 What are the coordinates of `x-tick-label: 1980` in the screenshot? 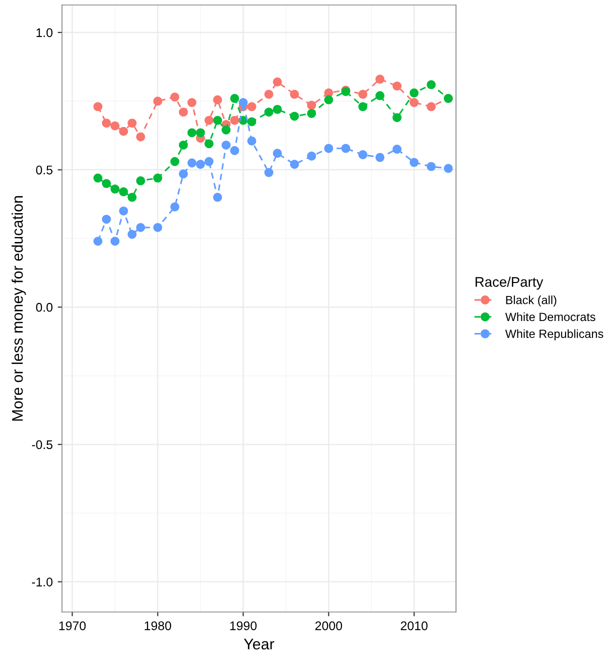 It's located at (158, 625).